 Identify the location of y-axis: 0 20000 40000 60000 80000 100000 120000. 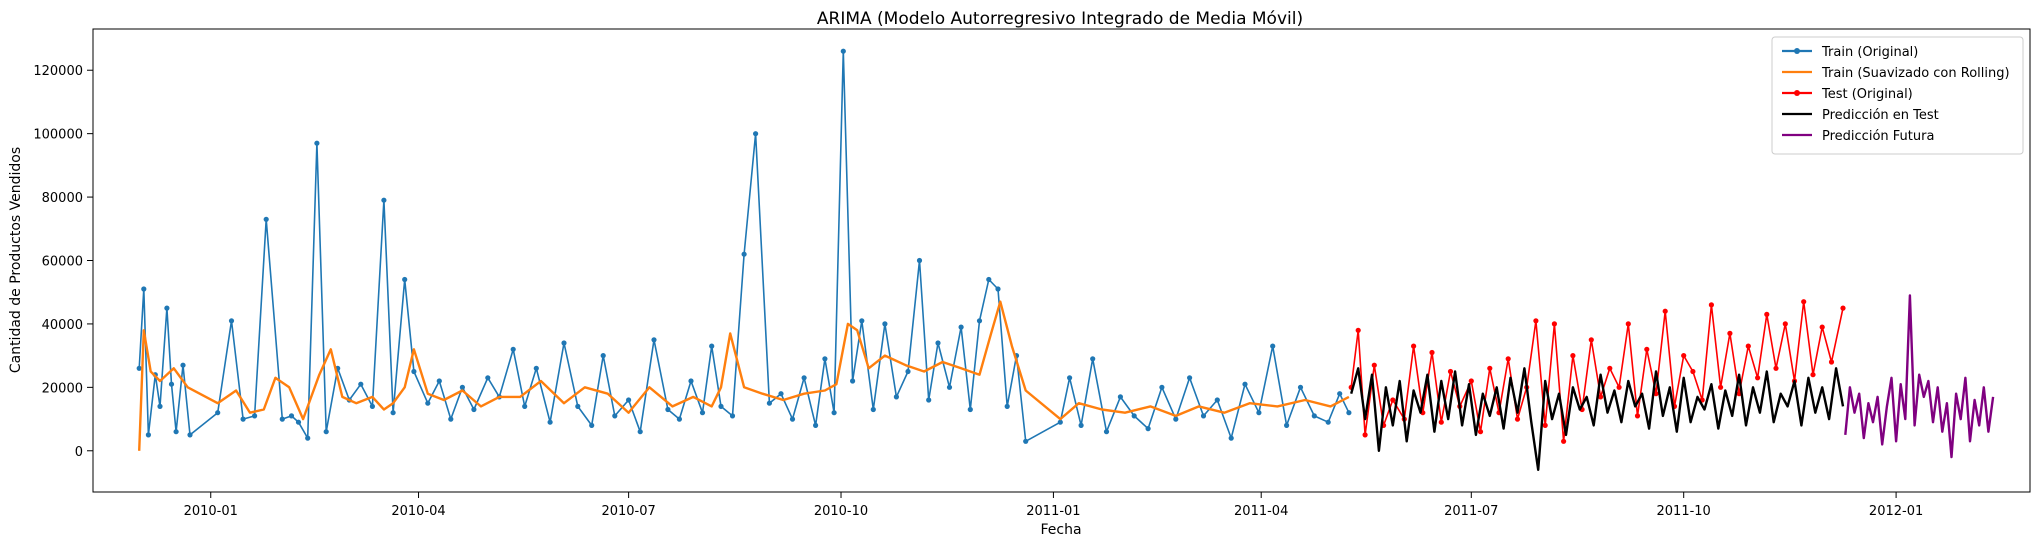
(63, 262).